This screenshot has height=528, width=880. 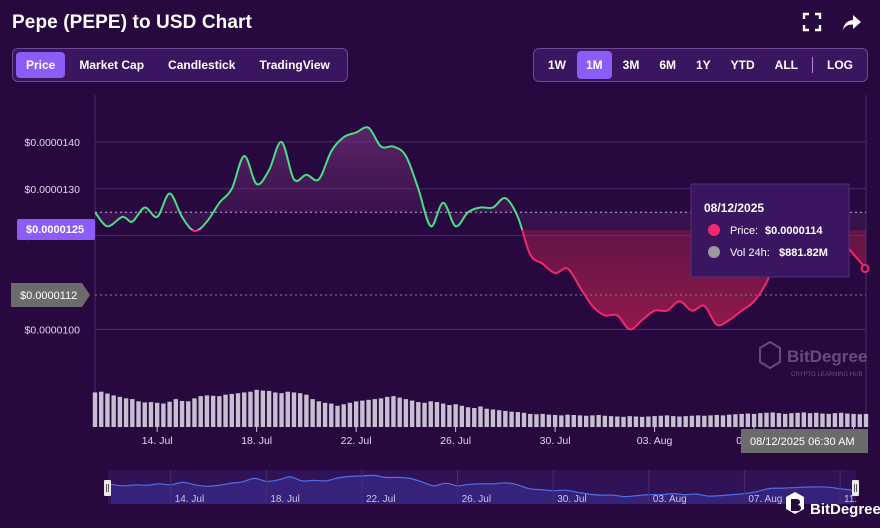 I want to click on tab-candlestick: Candlestick, so click(x=202, y=65).